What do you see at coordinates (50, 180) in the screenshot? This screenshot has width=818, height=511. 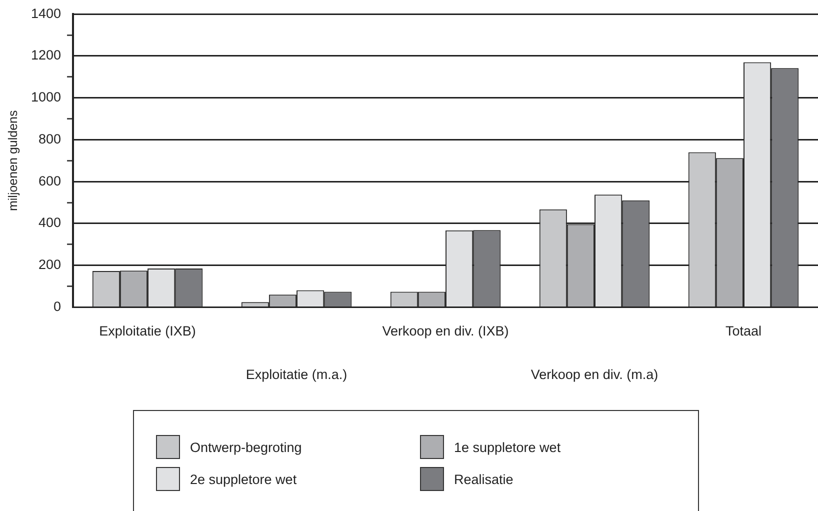 I see `y-tick-label: 600` at bounding box center [50, 180].